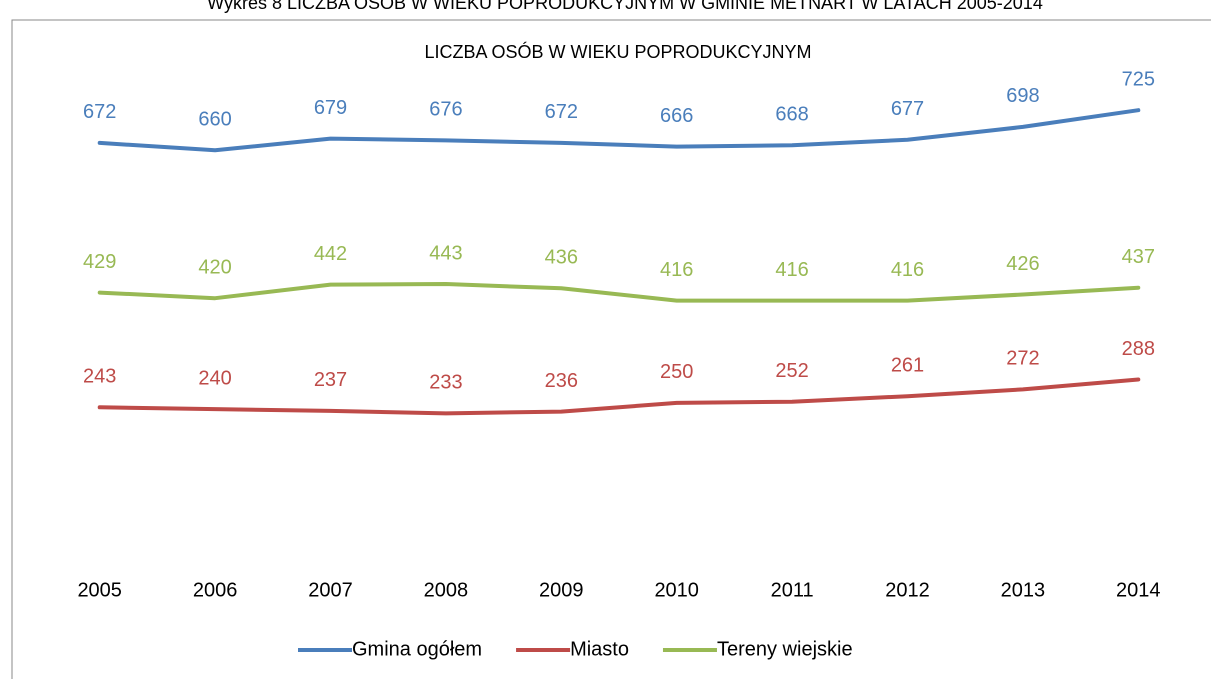 Image resolution: width=1211 pixels, height=679 pixels. I want to click on x-tick-label: 2012, so click(907, 590).